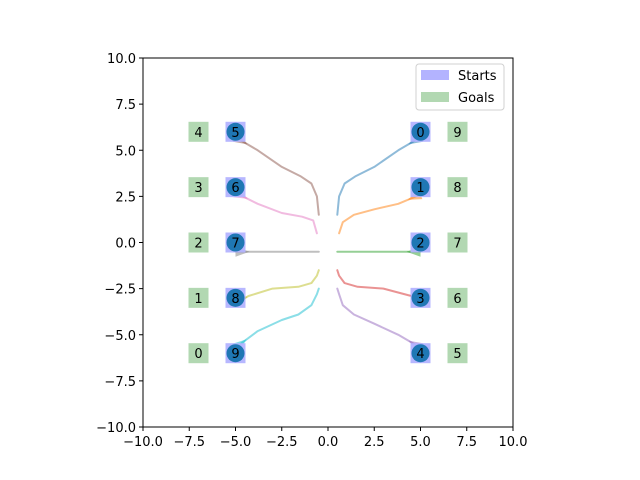 The width and height of the screenshot is (640, 480). Describe the element at coordinates (143, 442) in the screenshot. I see `x-tick-label-0: −10.0` at that location.